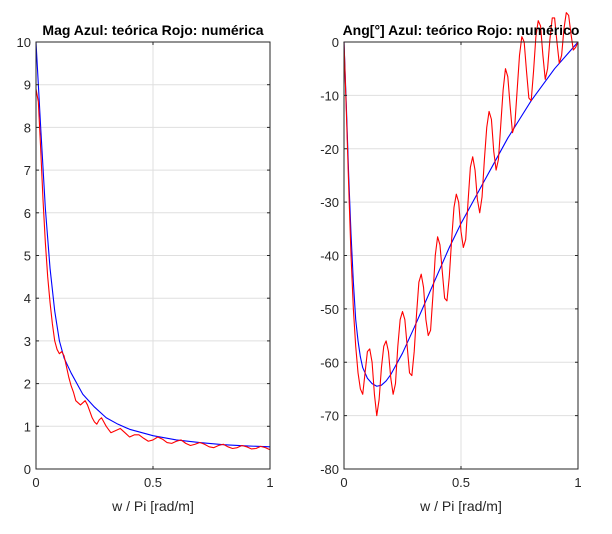  I want to click on y-tick-label: -40, so click(329, 256).